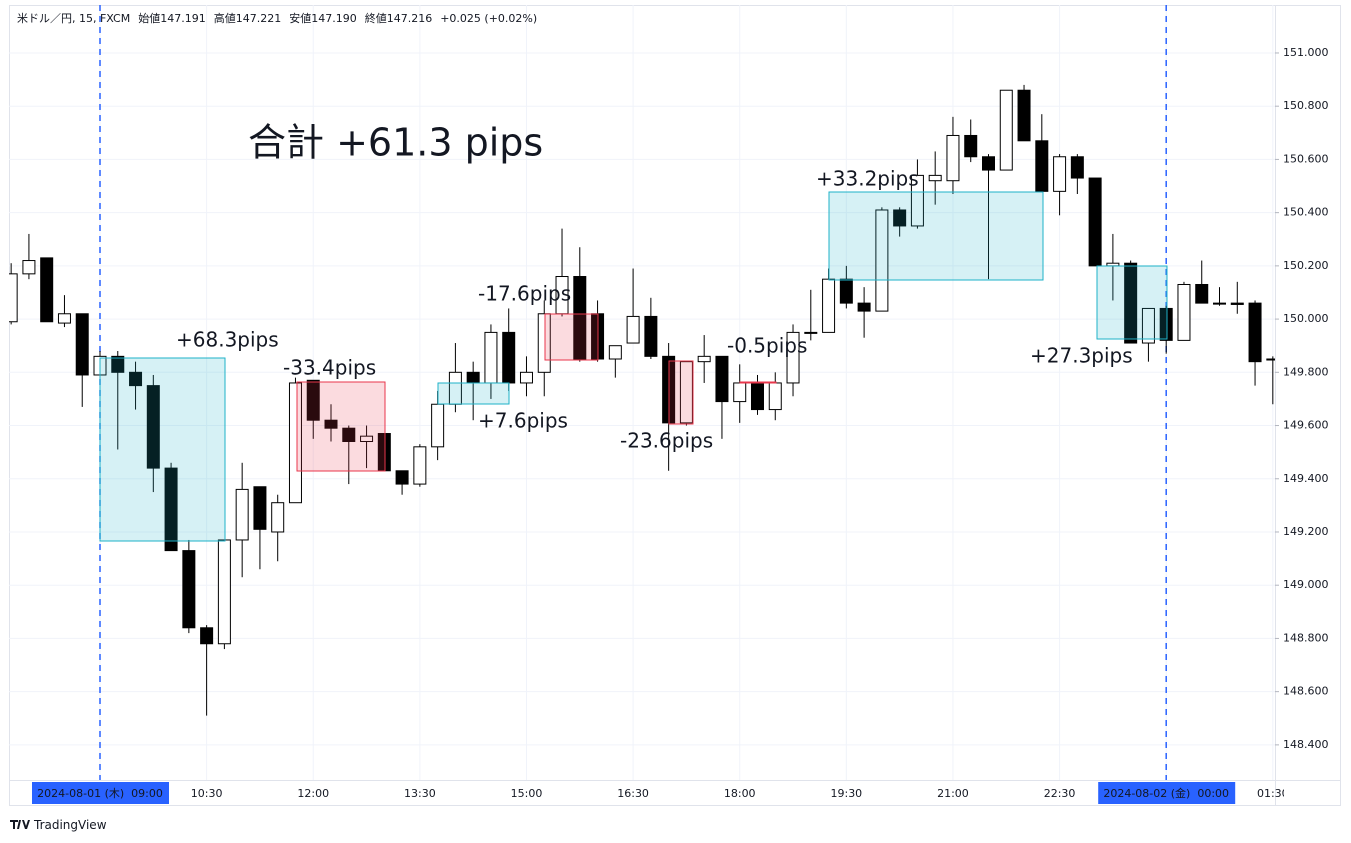 The height and width of the screenshot is (843, 1351). I want to click on y-tick-label: 150.600, so click(1306, 158).